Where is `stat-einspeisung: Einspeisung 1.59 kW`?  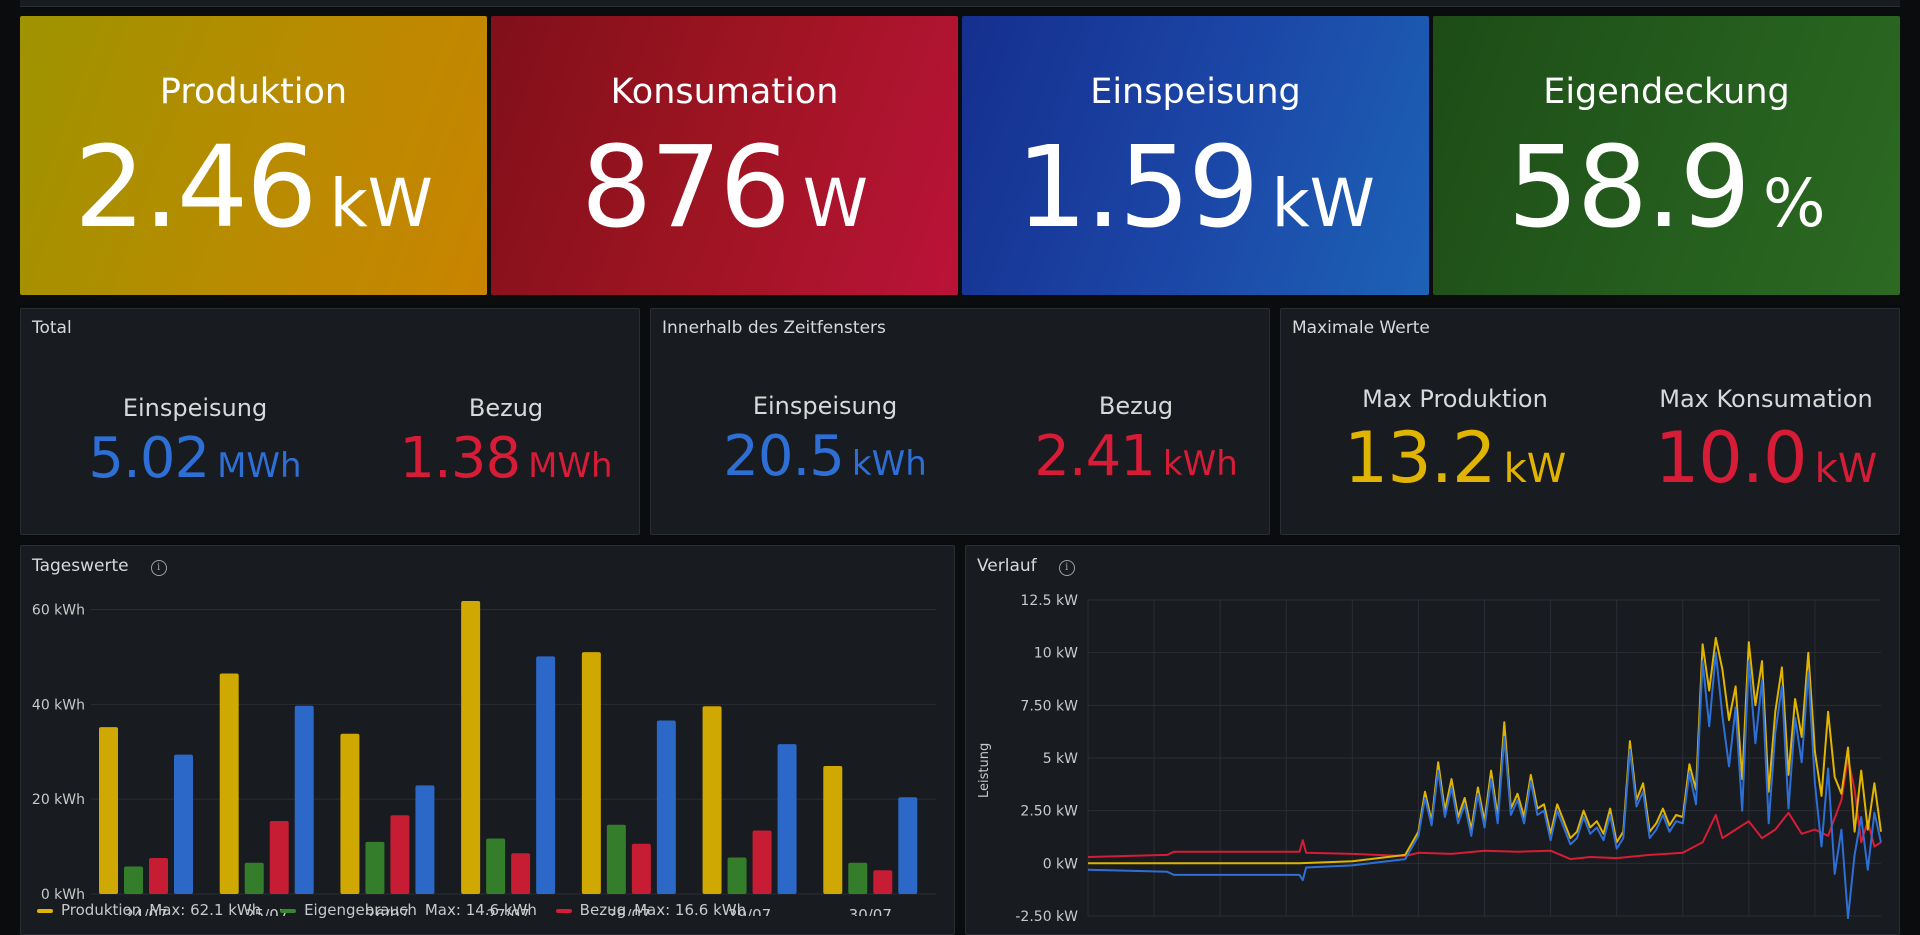 stat-einspeisung: Einspeisung 1.59 kW is located at coordinates (1195, 155).